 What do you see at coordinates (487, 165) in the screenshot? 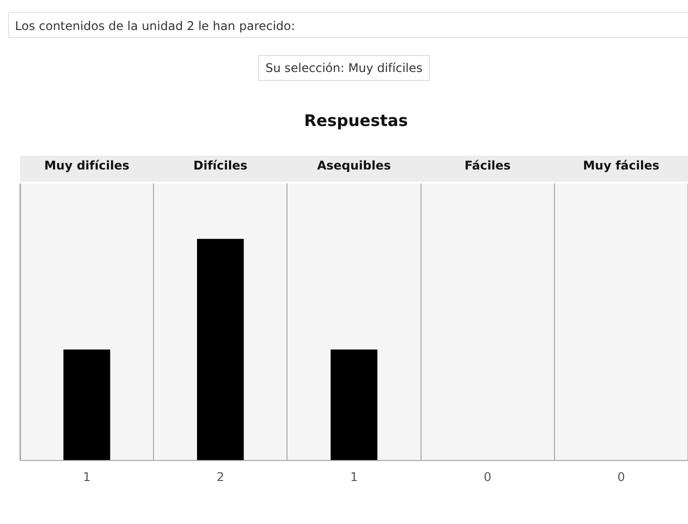
I see `x-tick-label: Fáciles` at bounding box center [487, 165].